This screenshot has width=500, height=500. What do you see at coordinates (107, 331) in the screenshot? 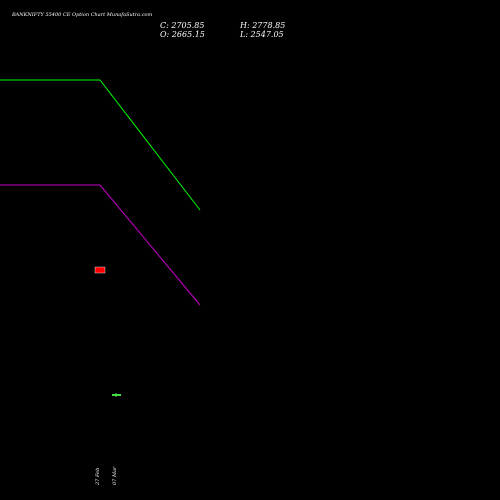
I see `marker-layer` at bounding box center [107, 331].